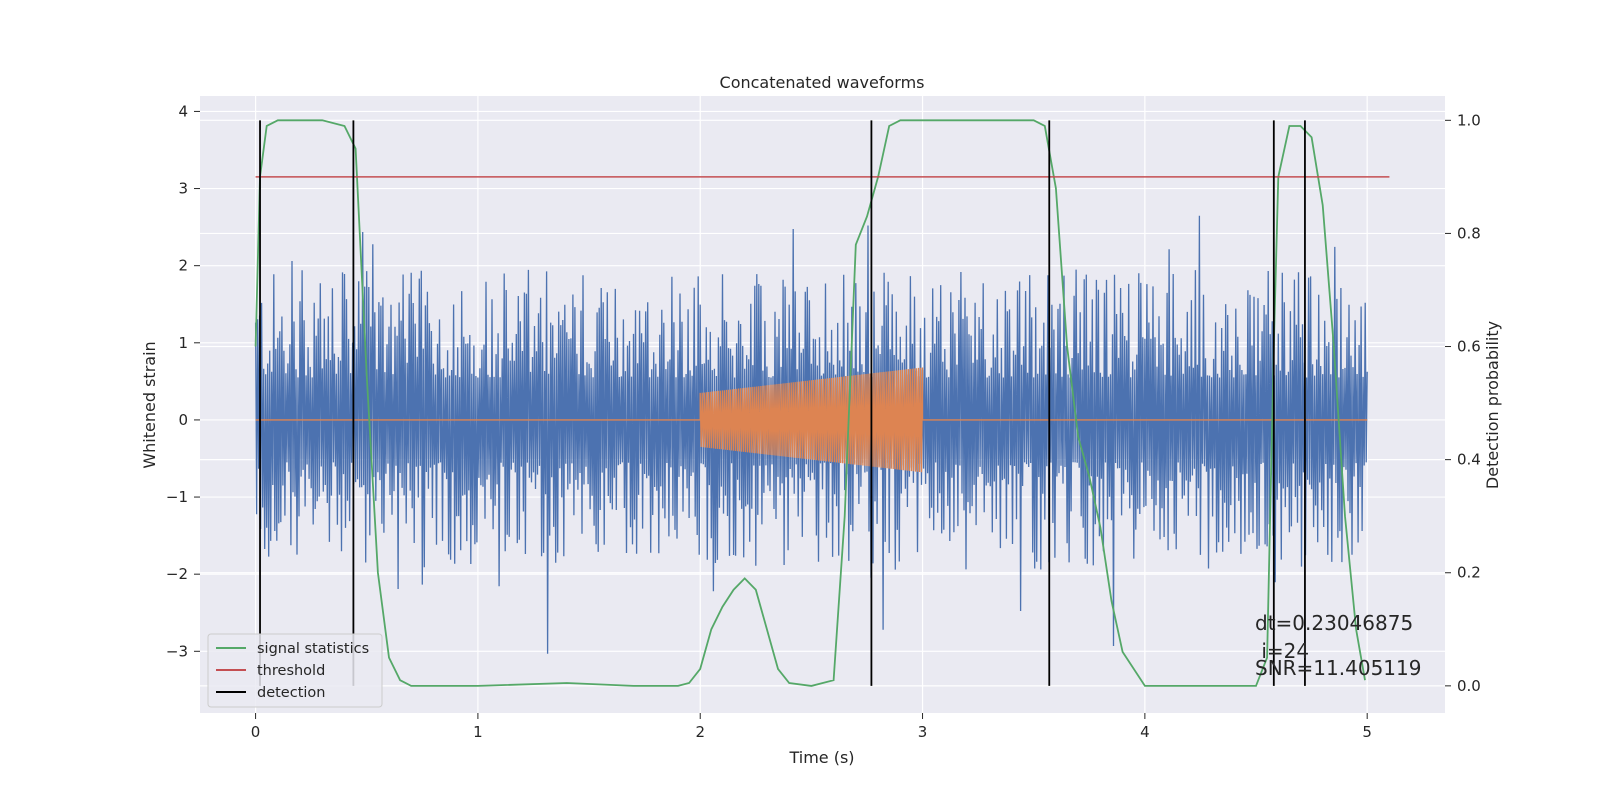 The width and height of the screenshot is (1600, 800). What do you see at coordinates (1469, 460) in the screenshot?
I see `y-right-tick-label: 0.4` at bounding box center [1469, 460].